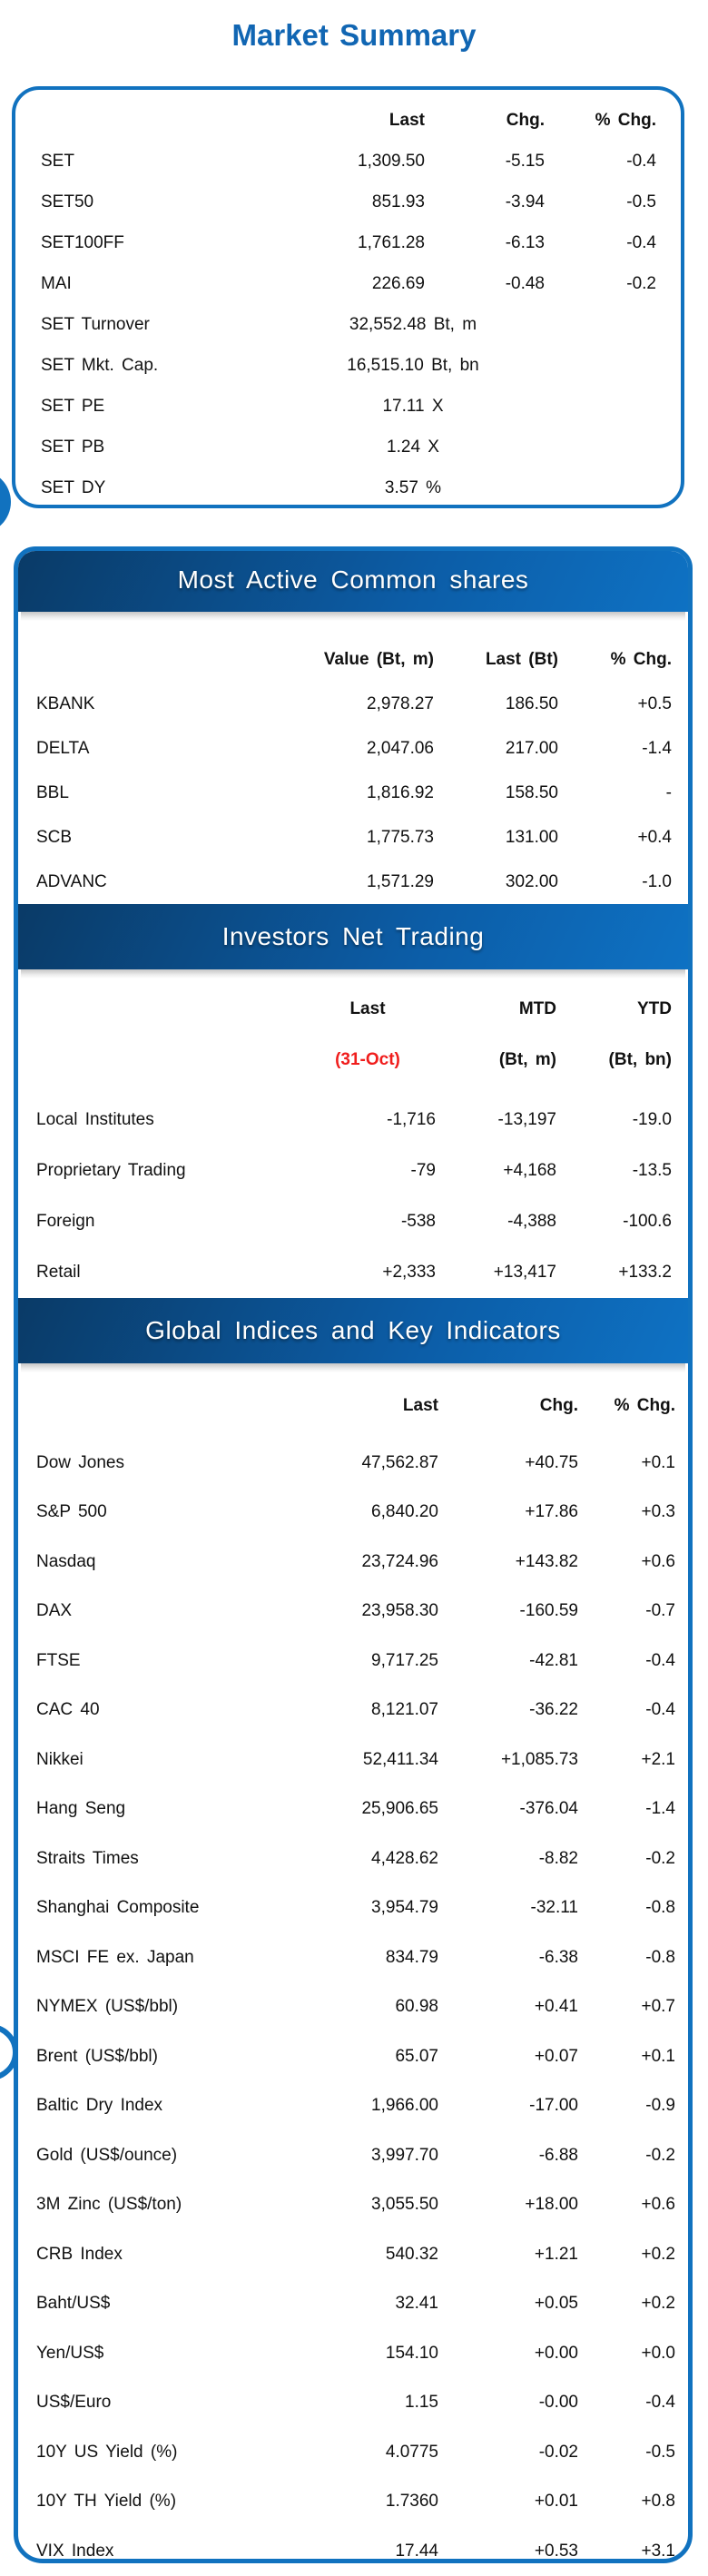 This screenshot has height=2576, width=708. What do you see at coordinates (416, 2056) in the screenshot?
I see `row-value: 65.07` at bounding box center [416, 2056].